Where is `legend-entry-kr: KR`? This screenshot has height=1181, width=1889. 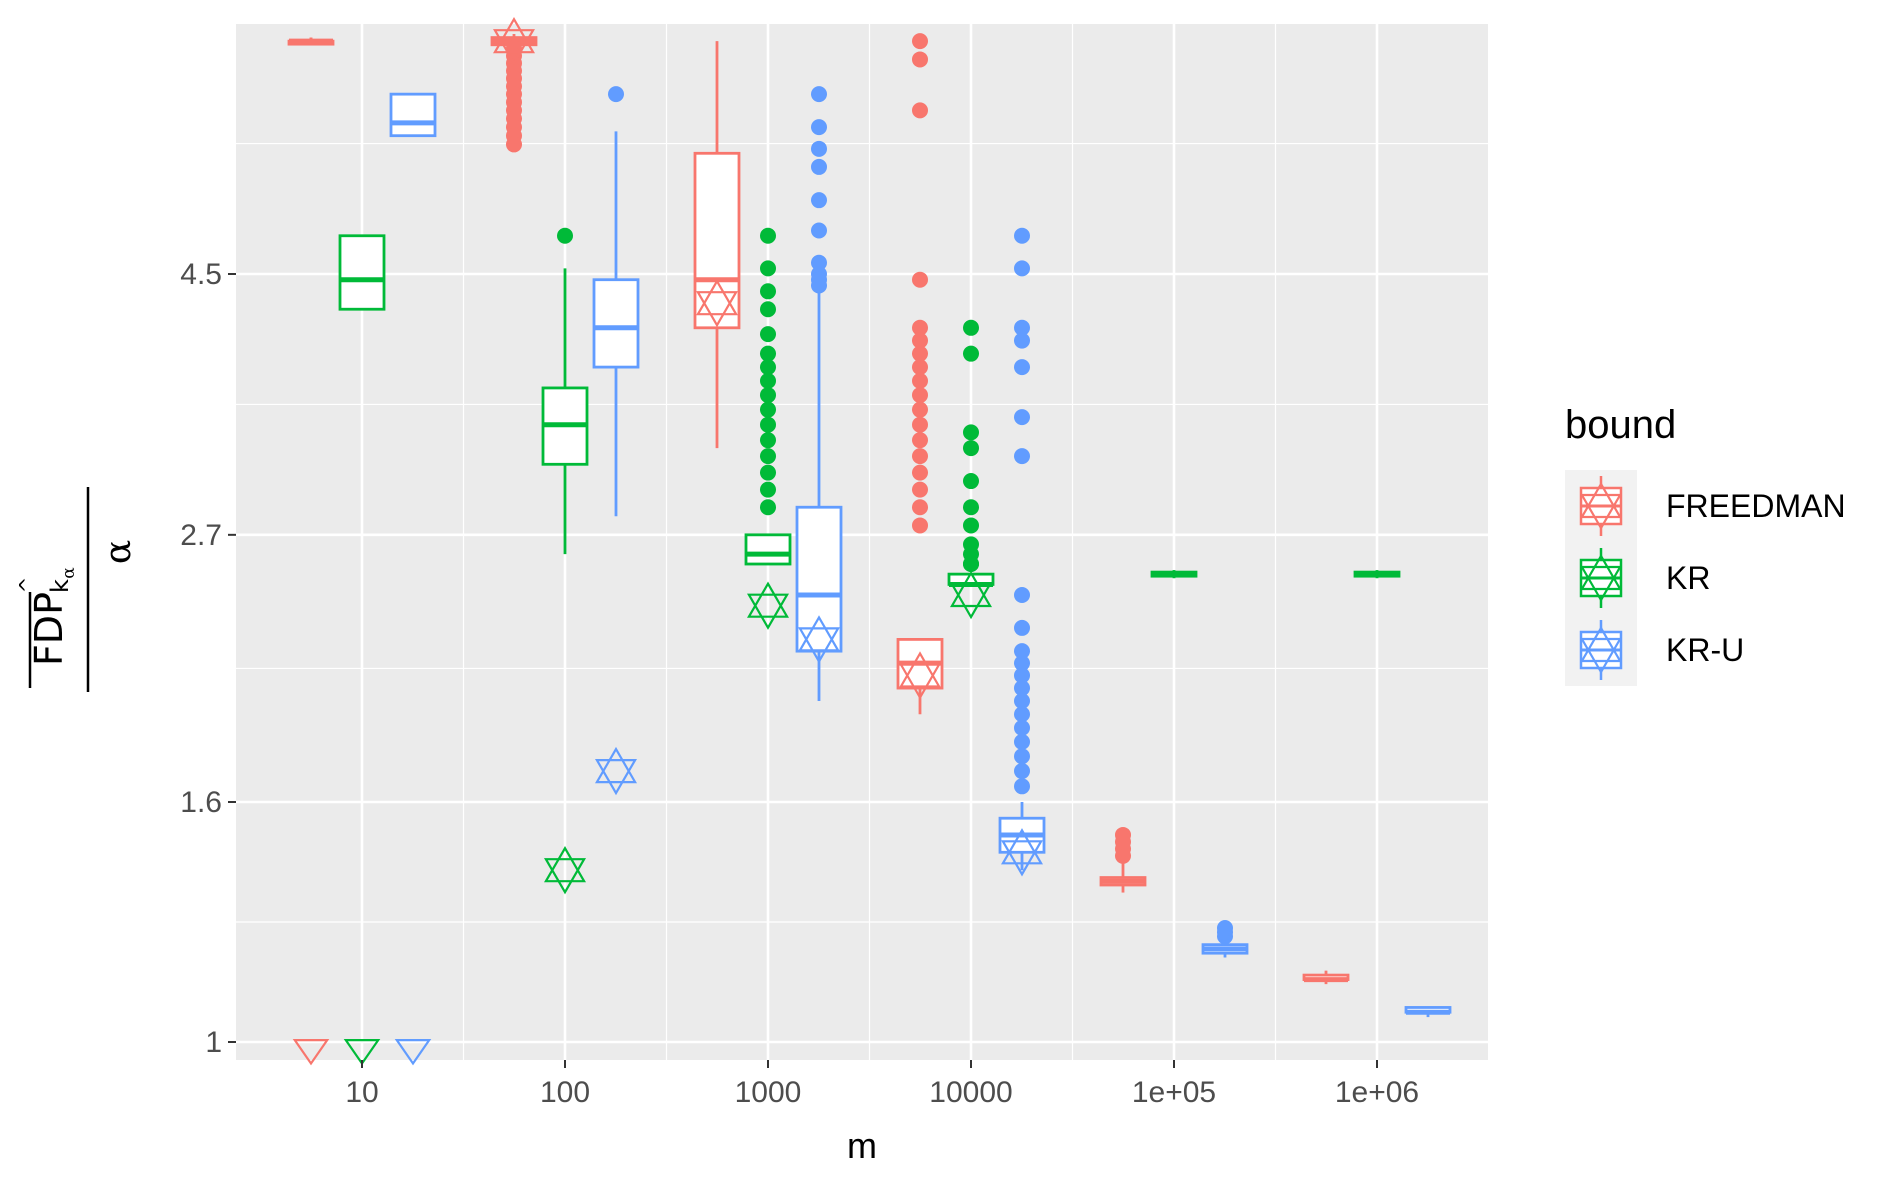 legend-entry-kr: KR is located at coordinates (1637, 578).